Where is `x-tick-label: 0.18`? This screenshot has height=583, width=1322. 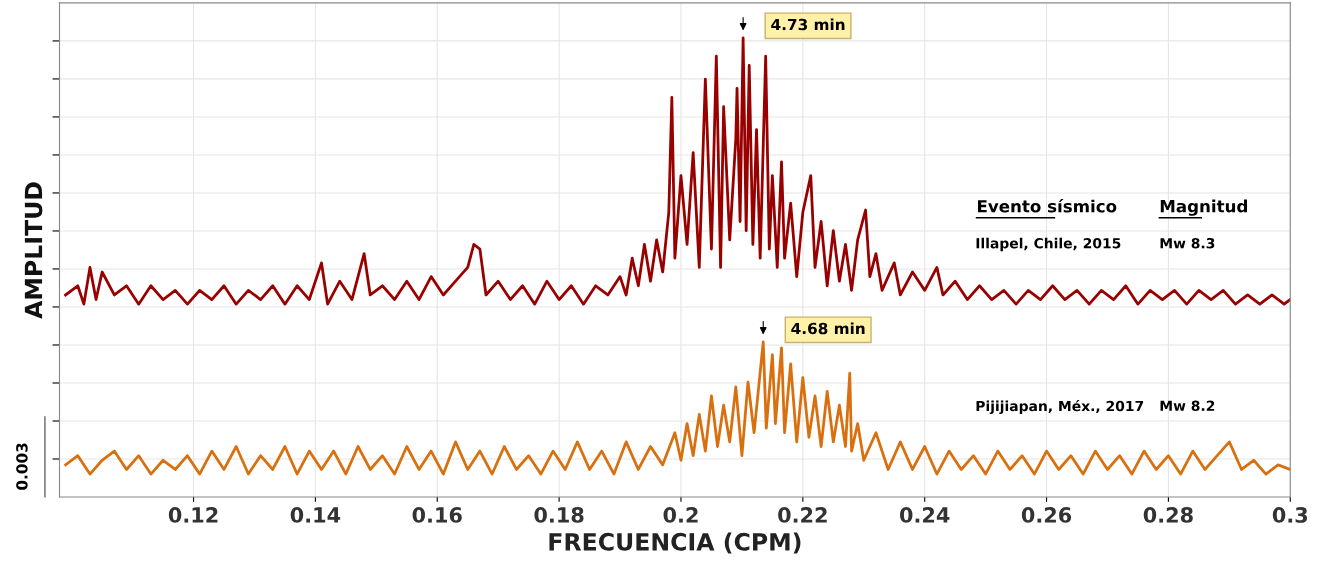
x-tick-label: 0.18 is located at coordinates (559, 515).